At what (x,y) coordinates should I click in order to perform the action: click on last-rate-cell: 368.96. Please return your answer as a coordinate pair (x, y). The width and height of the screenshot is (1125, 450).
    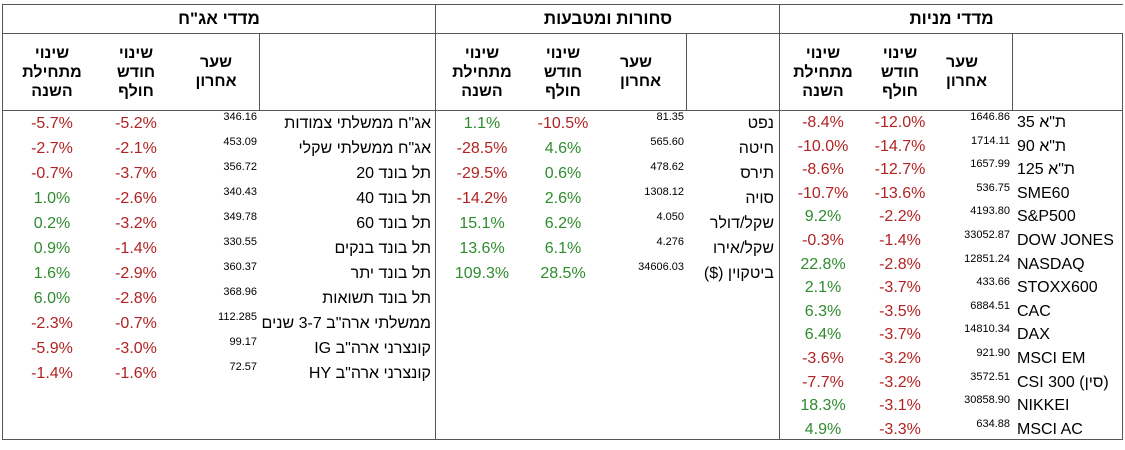
    Looking at the image, I should click on (240, 292).